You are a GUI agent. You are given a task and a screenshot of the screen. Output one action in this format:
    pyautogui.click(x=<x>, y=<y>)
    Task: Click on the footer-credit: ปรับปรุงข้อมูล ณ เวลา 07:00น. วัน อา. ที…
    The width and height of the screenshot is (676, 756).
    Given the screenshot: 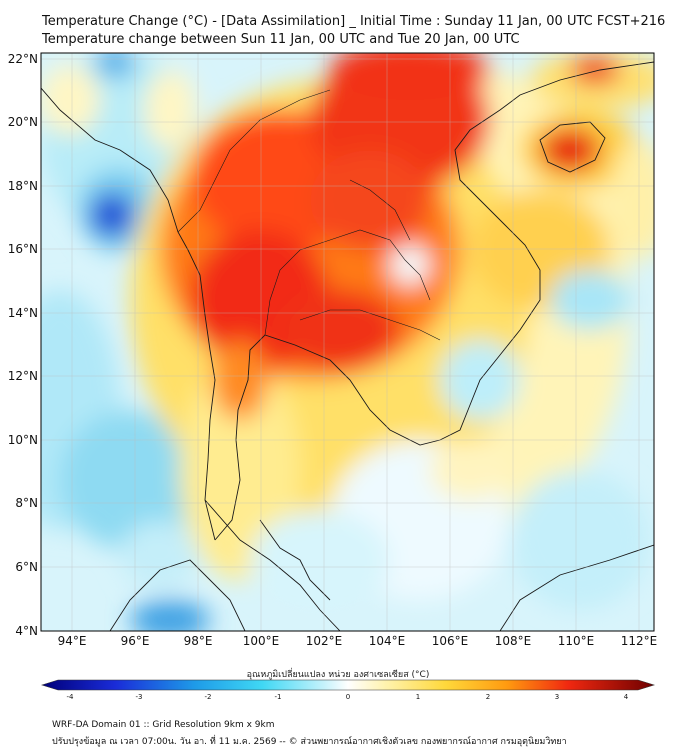 What is the action you would take?
    pyautogui.click(x=309, y=742)
    